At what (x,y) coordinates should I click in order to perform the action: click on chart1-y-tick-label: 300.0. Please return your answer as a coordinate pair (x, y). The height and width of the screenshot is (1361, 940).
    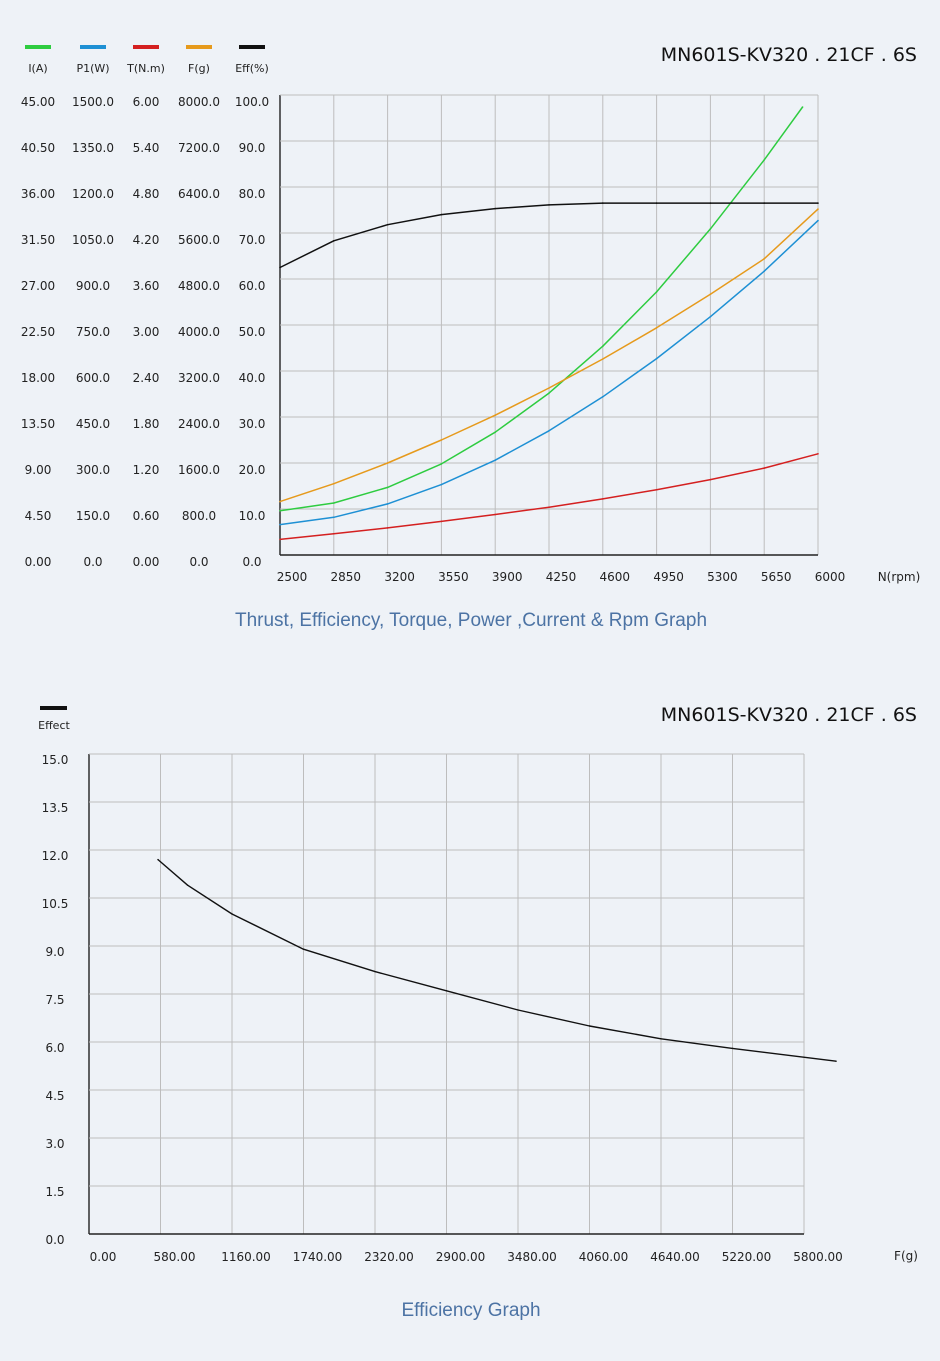
    Looking at the image, I should click on (93, 470).